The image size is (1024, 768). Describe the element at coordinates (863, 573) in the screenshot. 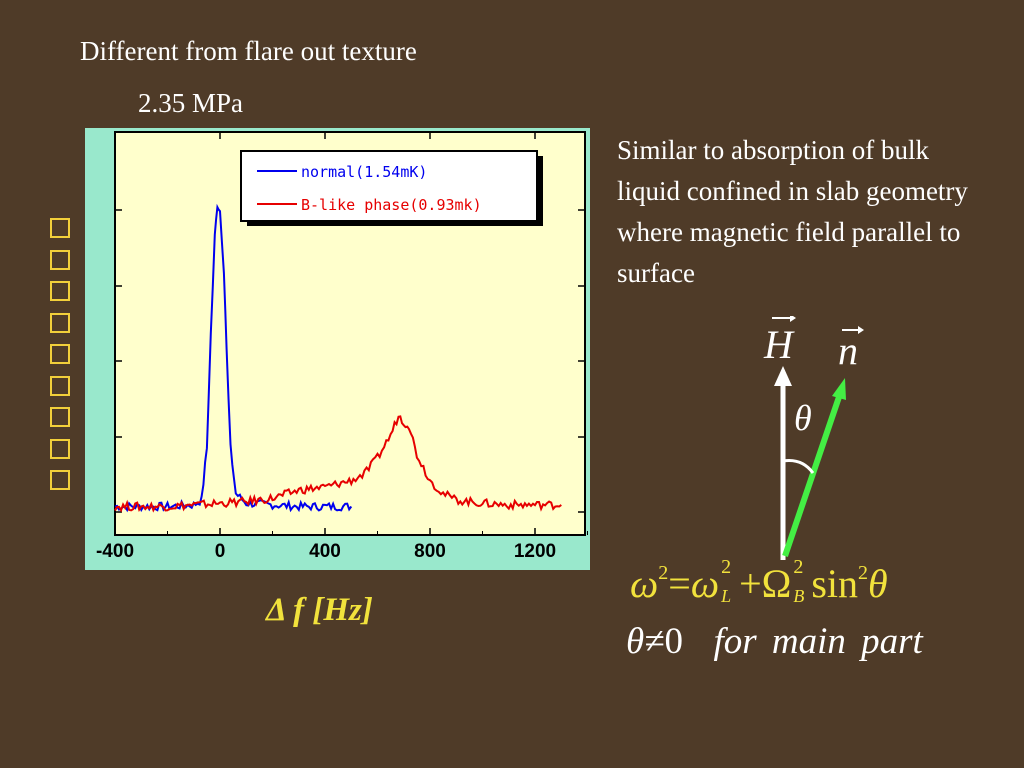

I see `formula-exp-sin: 2` at that location.